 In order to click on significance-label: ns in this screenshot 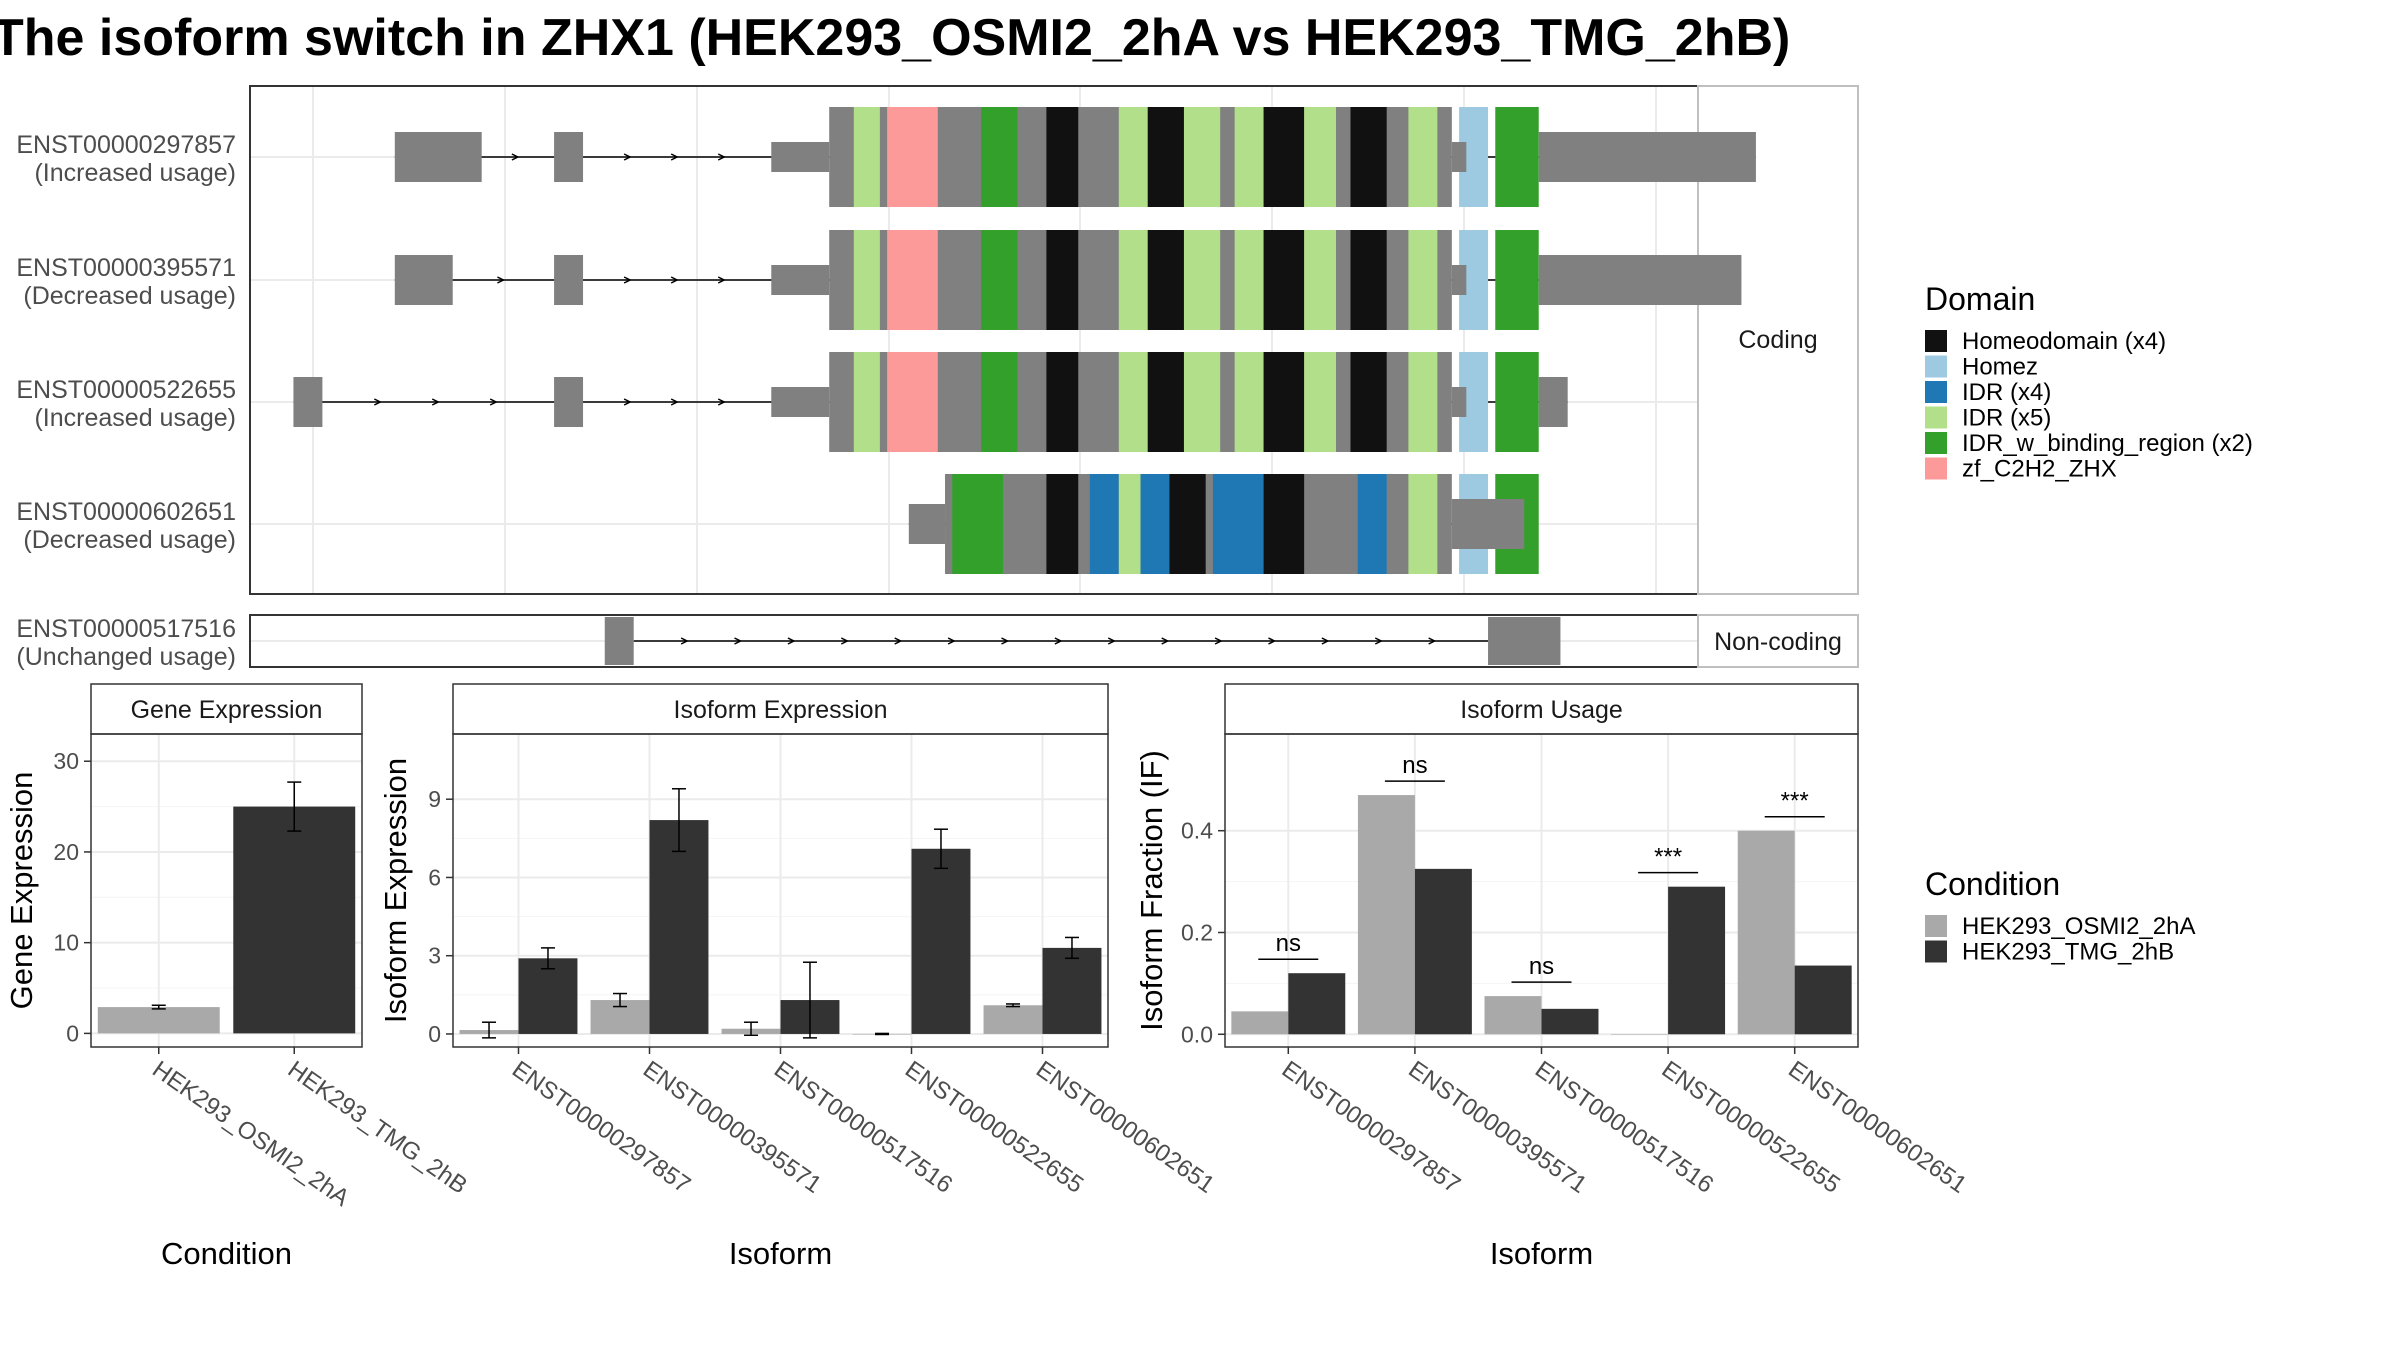, I will do `click(1541, 966)`.